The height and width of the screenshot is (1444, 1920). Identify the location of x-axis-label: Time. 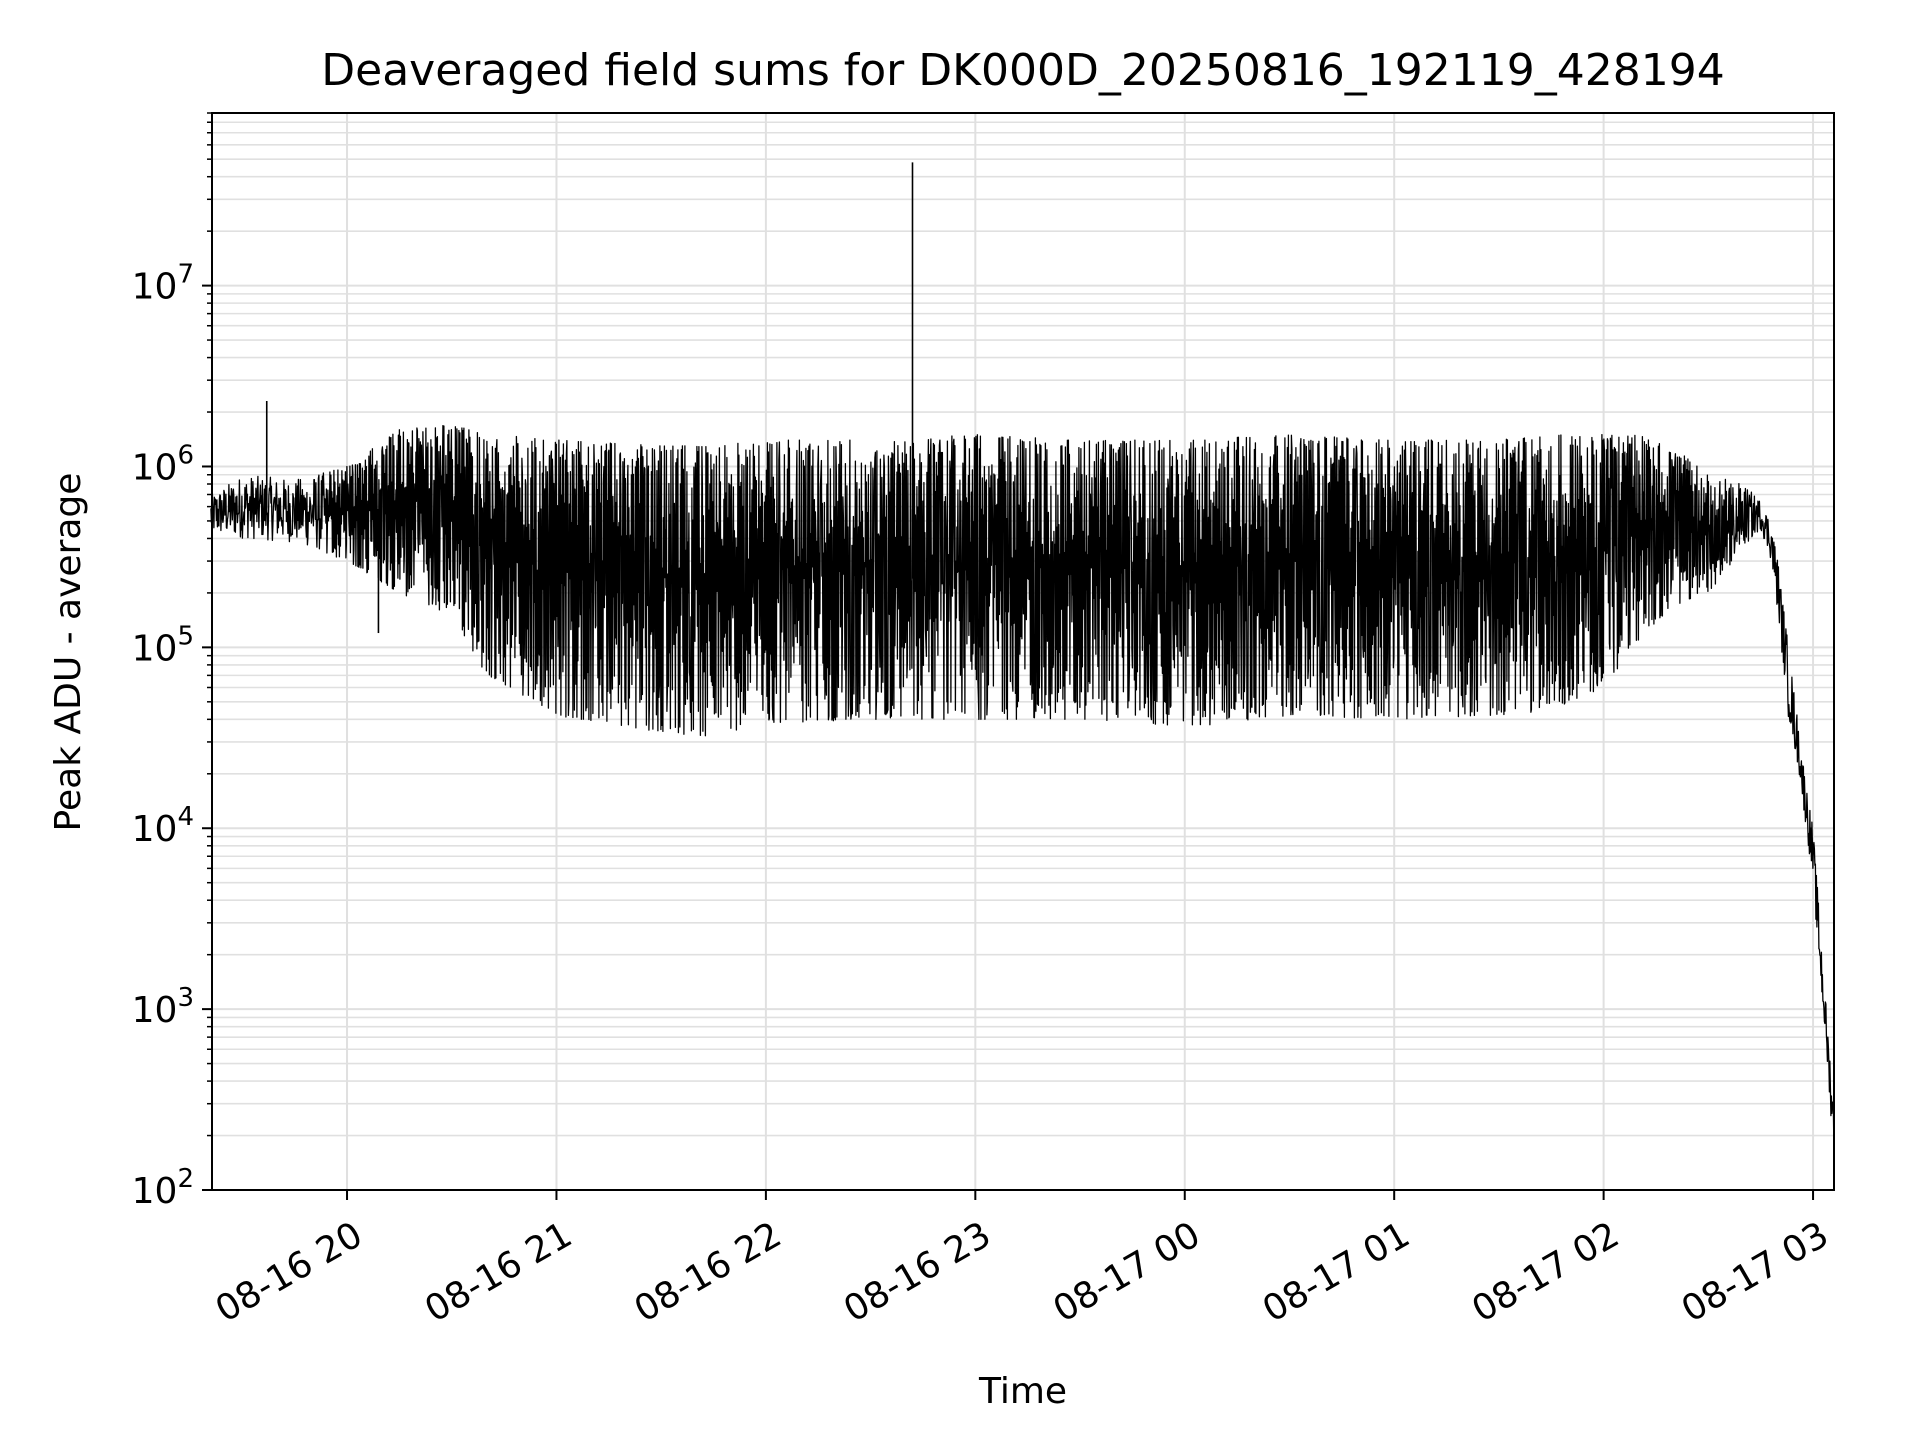
(1022, 1391).